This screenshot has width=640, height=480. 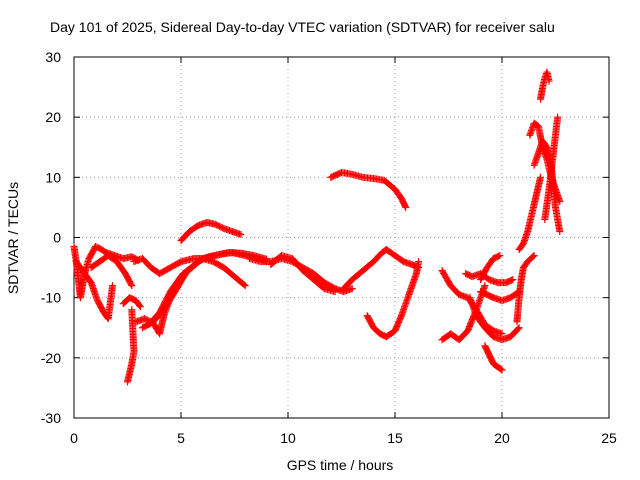 What do you see at coordinates (288, 438) in the screenshot?
I see `x-tick-label: 10` at bounding box center [288, 438].